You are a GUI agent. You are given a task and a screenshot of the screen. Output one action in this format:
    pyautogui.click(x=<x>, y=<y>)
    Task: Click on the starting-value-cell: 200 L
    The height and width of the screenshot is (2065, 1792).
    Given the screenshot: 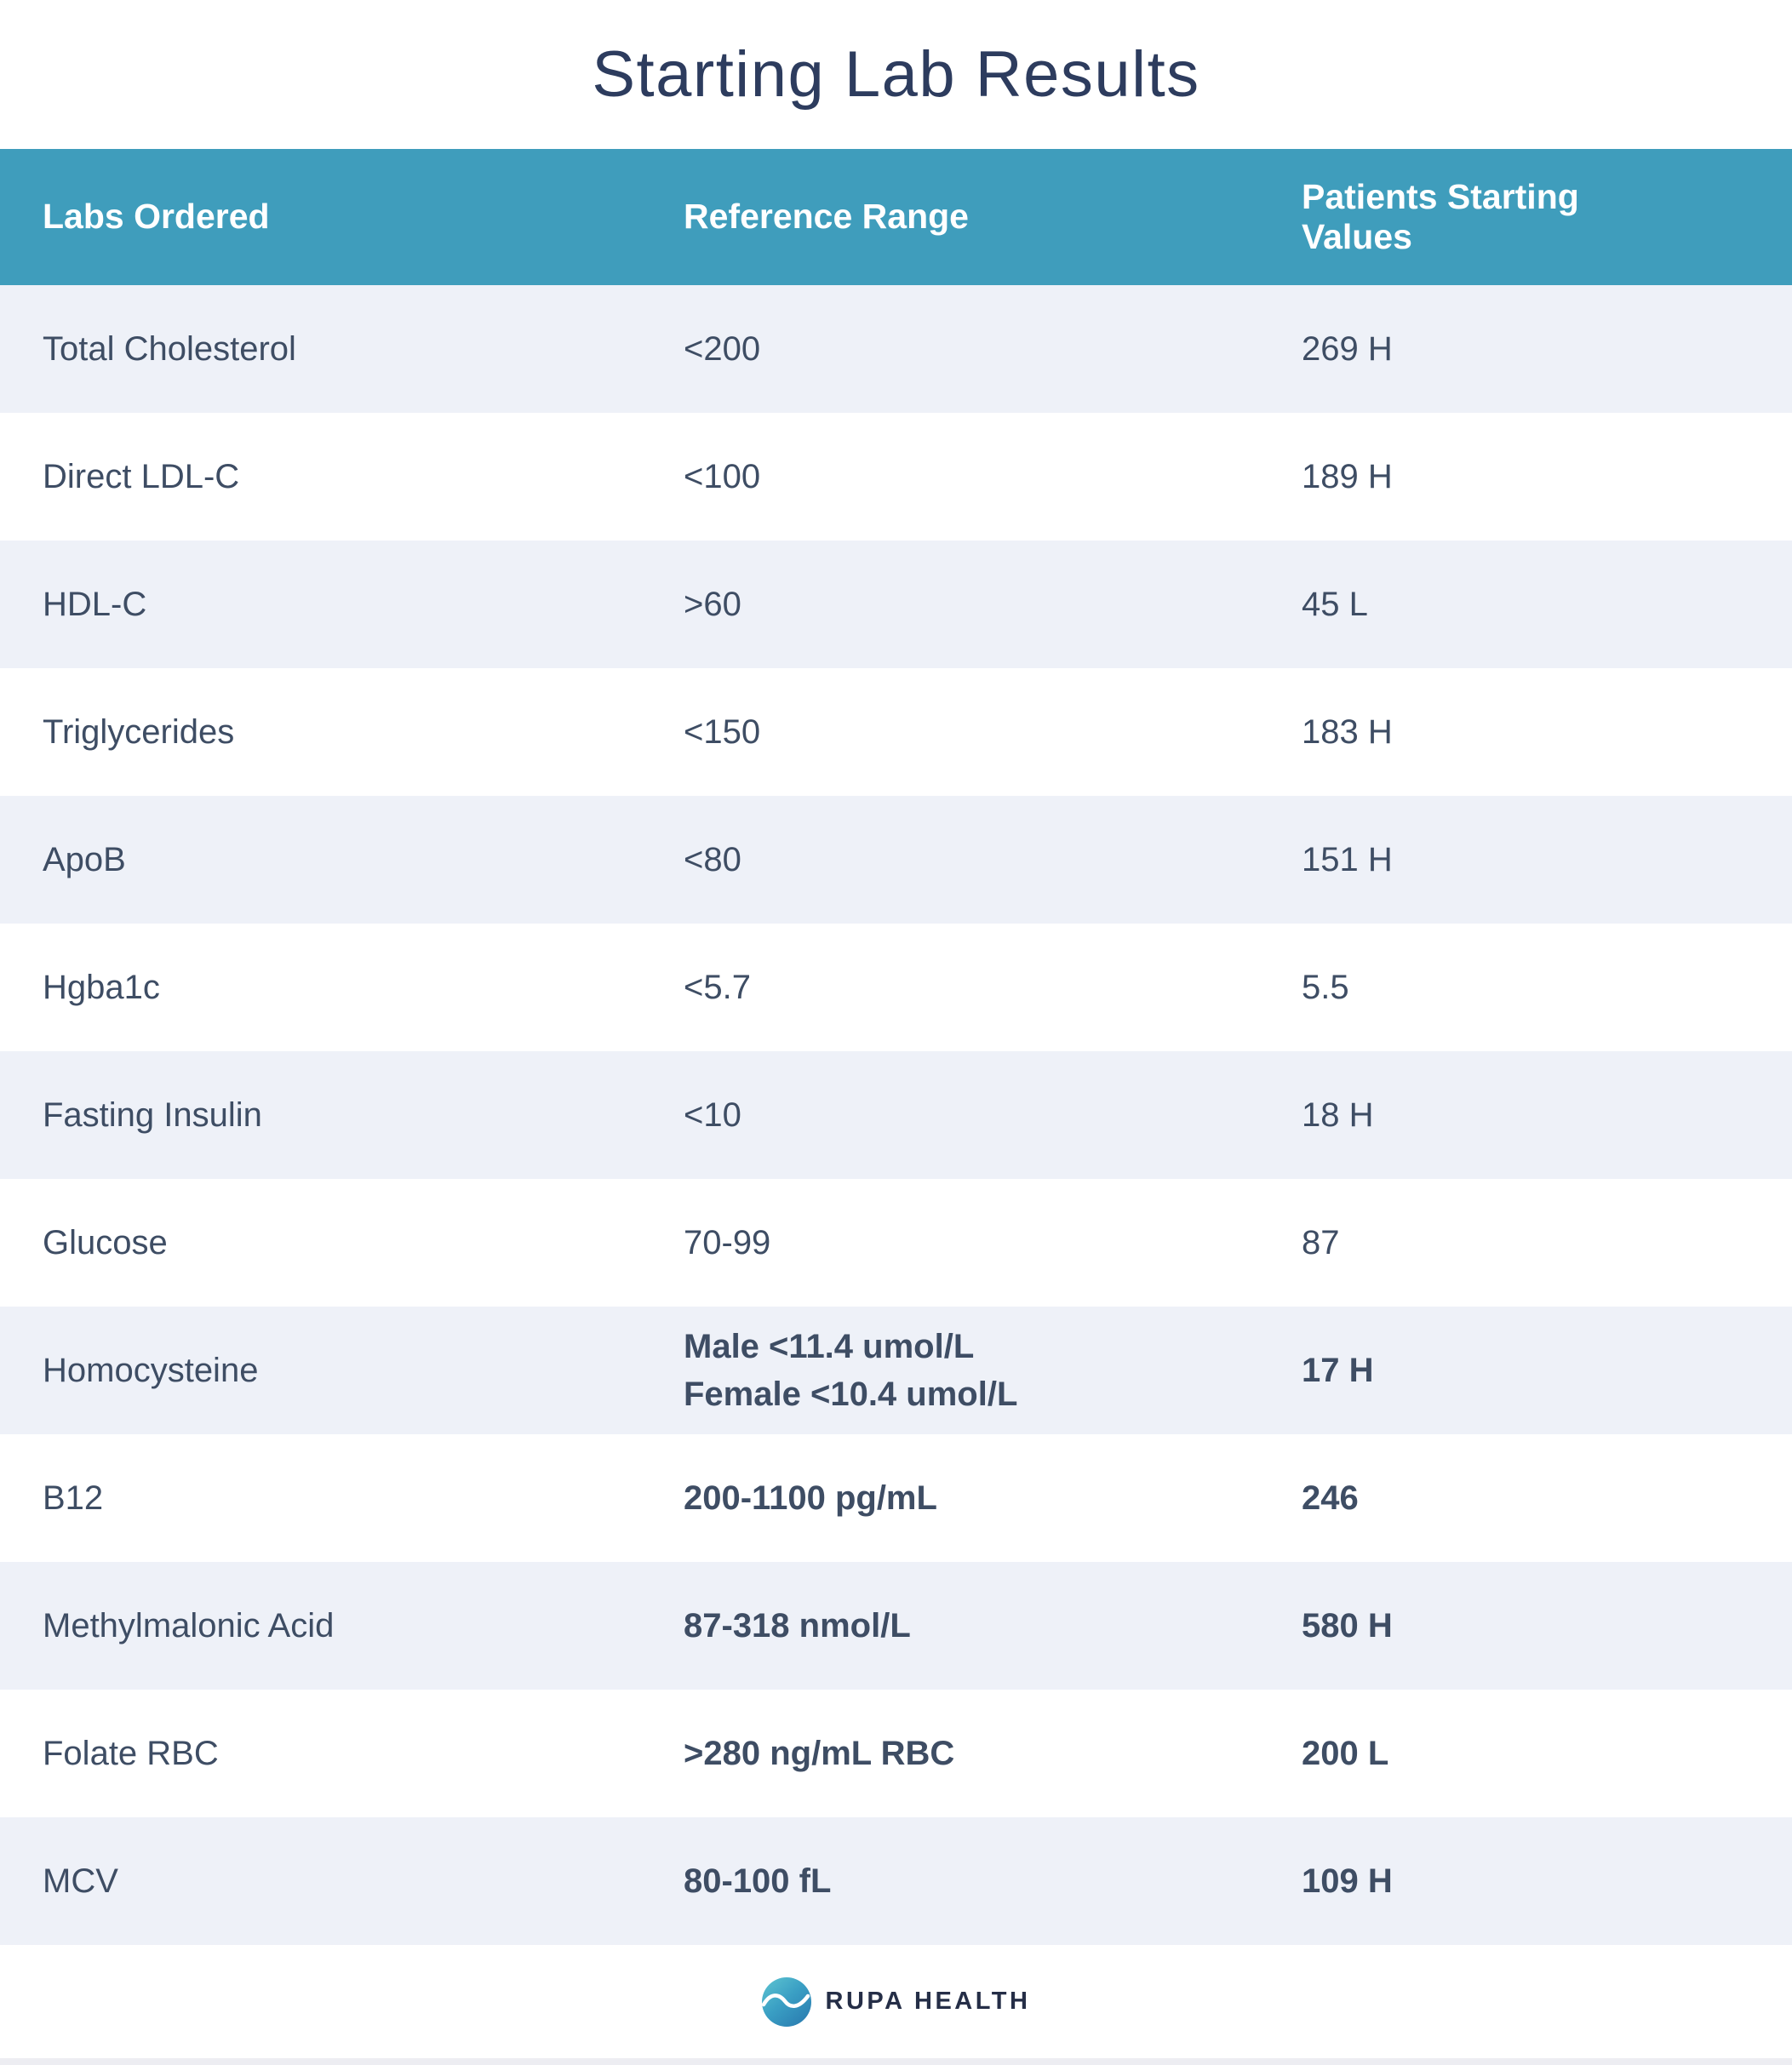 What is the action you would take?
    pyautogui.click(x=1345, y=1753)
    